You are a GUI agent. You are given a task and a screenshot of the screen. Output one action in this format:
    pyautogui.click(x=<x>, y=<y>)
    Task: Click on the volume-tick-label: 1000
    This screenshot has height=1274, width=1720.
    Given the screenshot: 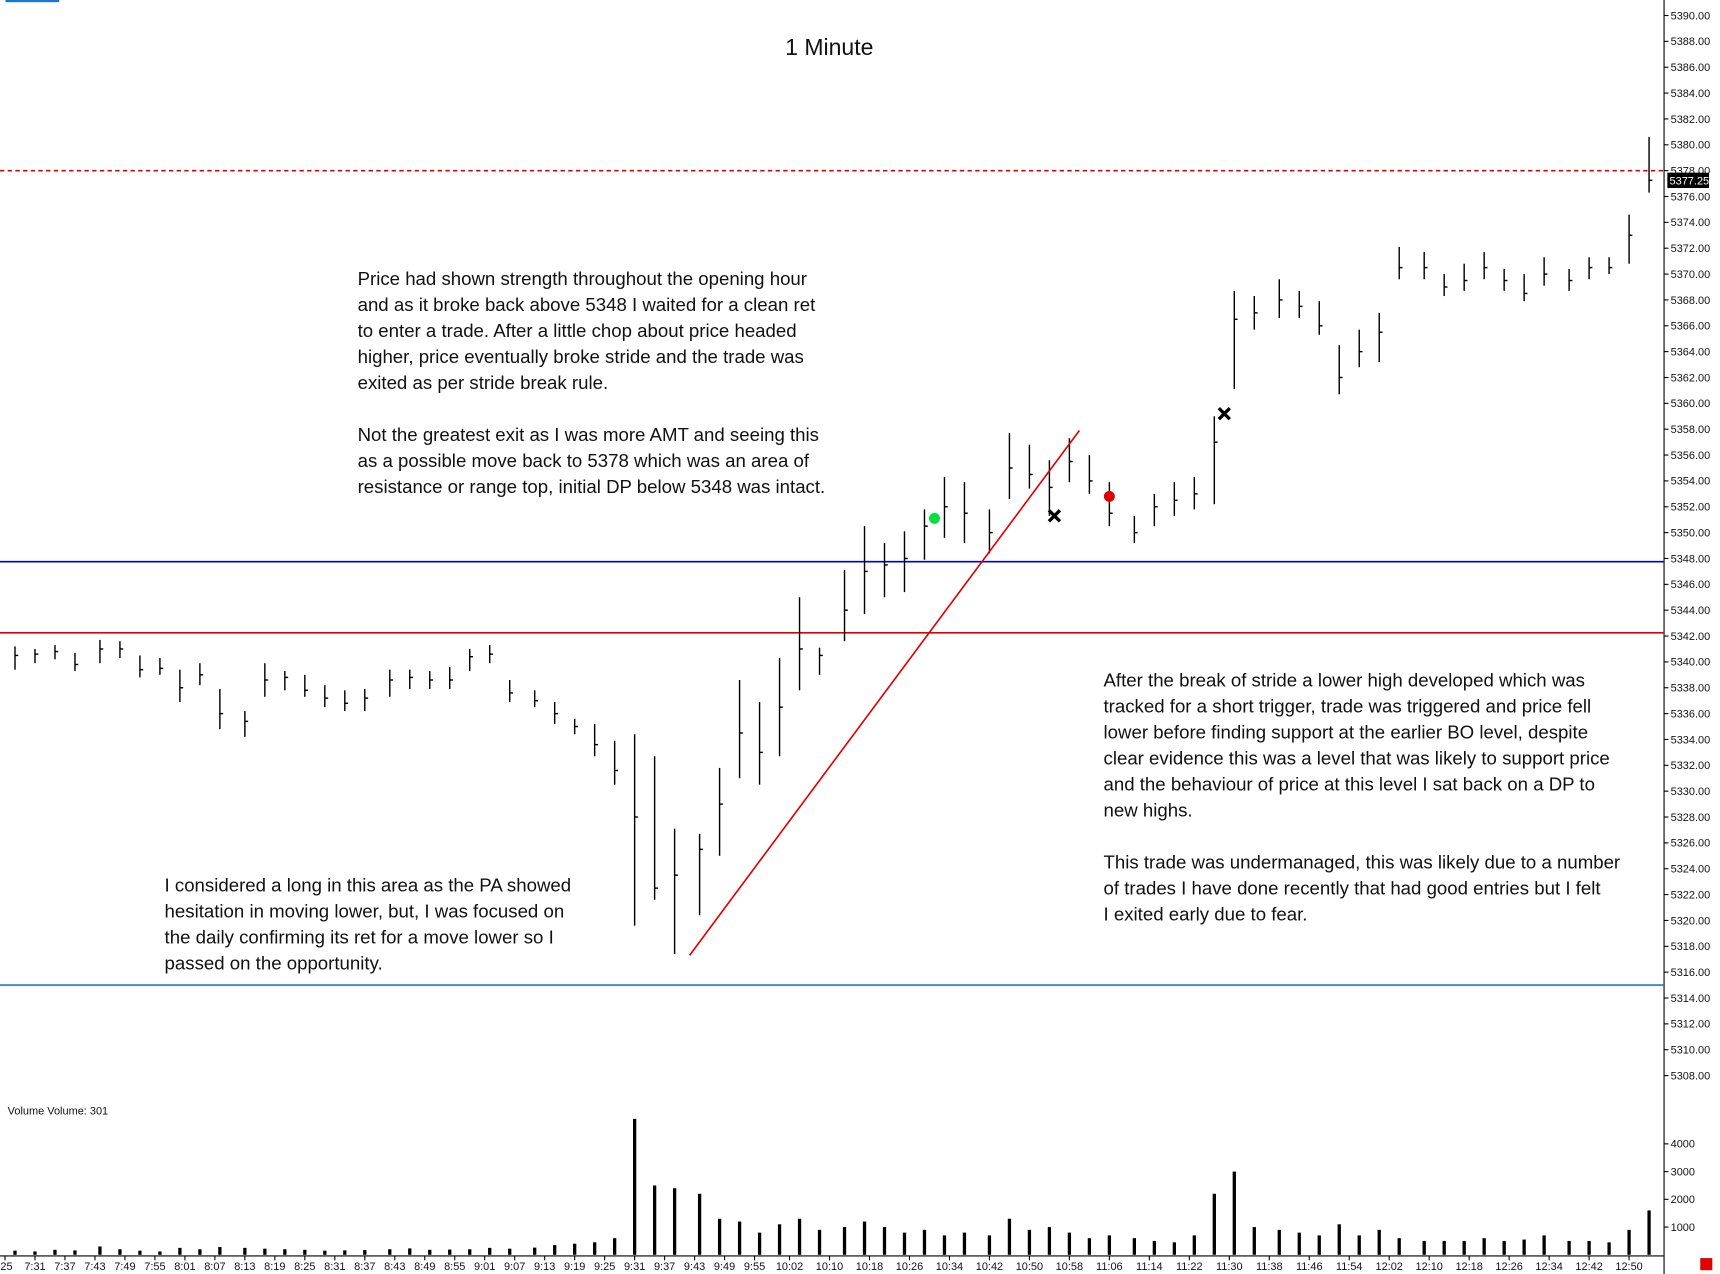 What is the action you would take?
    pyautogui.click(x=1683, y=1228)
    